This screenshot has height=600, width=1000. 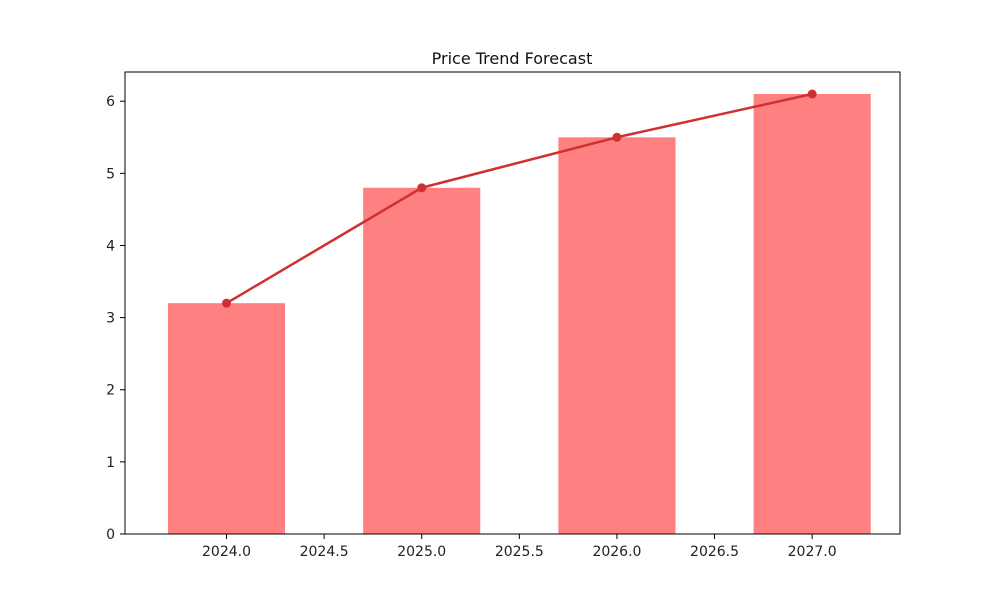 What do you see at coordinates (115, 318) in the screenshot?
I see `y-axis: 0 1 2 3 4 5 6` at bounding box center [115, 318].